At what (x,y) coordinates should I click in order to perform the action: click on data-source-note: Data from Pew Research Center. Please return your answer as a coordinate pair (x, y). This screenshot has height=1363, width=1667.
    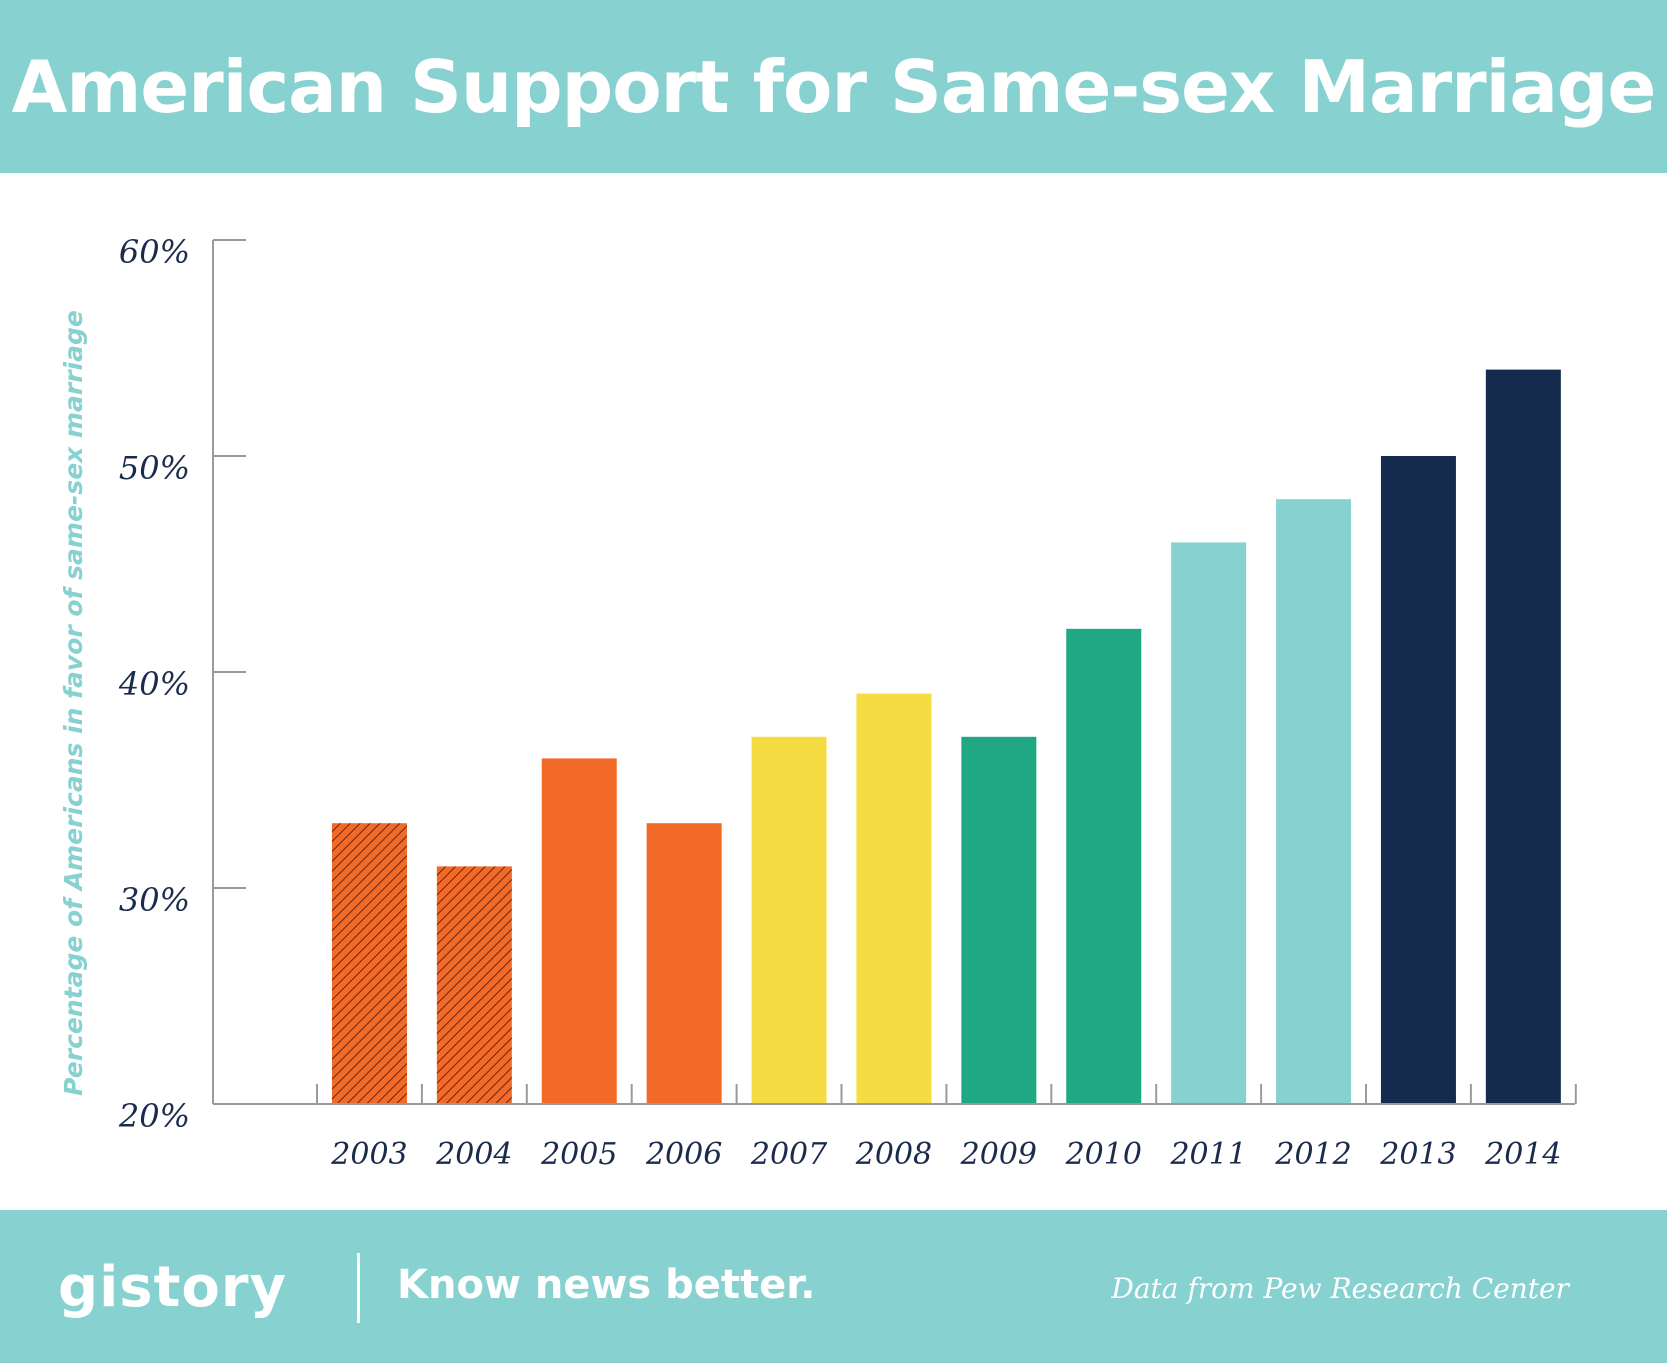
    Looking at the image, I should click on (1340, 1288).